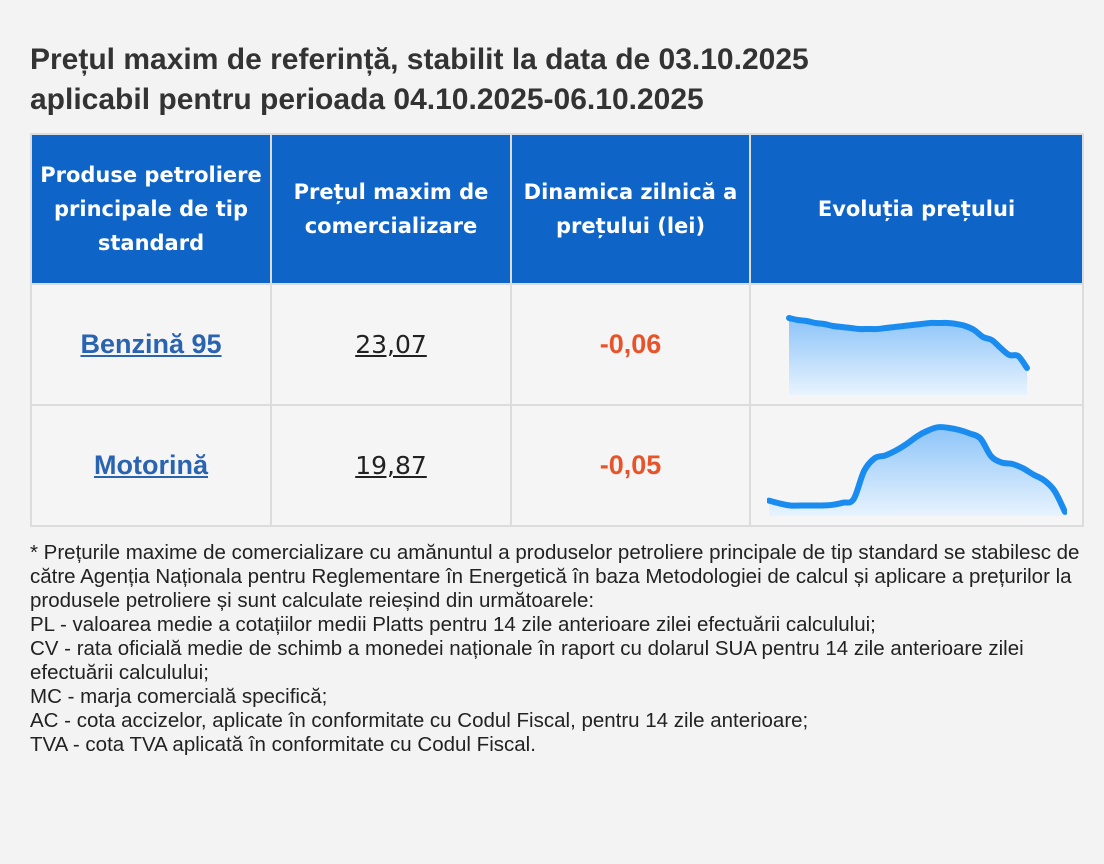 This screenshot has width=1104, height=864. Describe the element at coordinates (391, 209) in the screenshot. I see `header-max-price: Prețul maxim de comercializare` at that location.